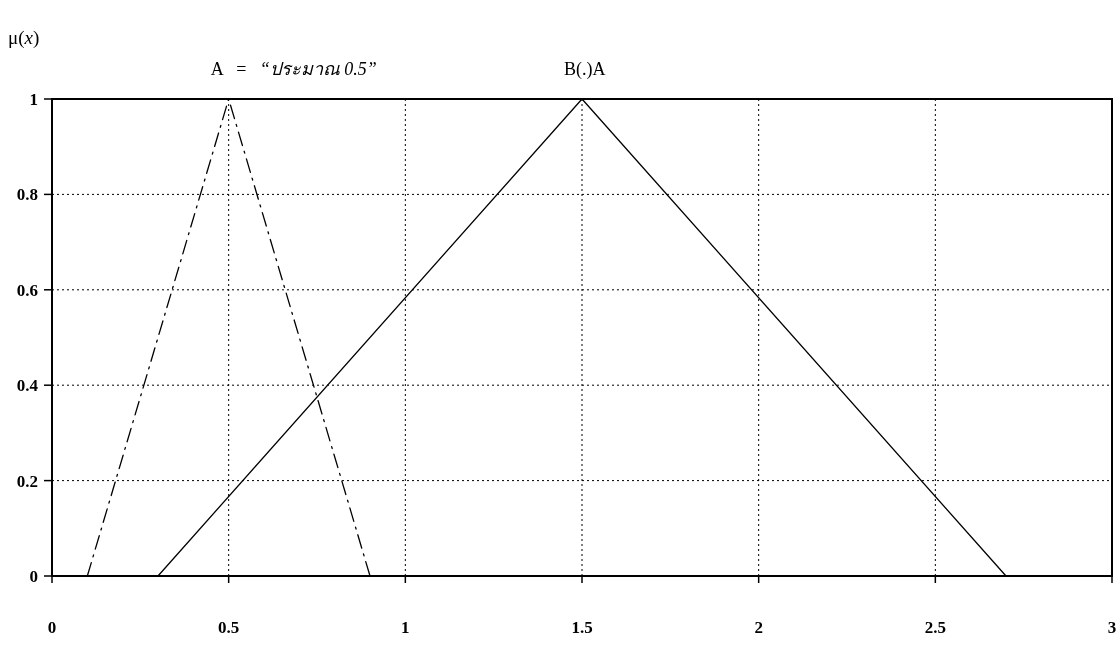 This screenshot has width=1120, height=651. What do you see at coordinates (33, 576) in the screenshot?
I see `y-tick-label: 0` at bounding box center [33, 576].